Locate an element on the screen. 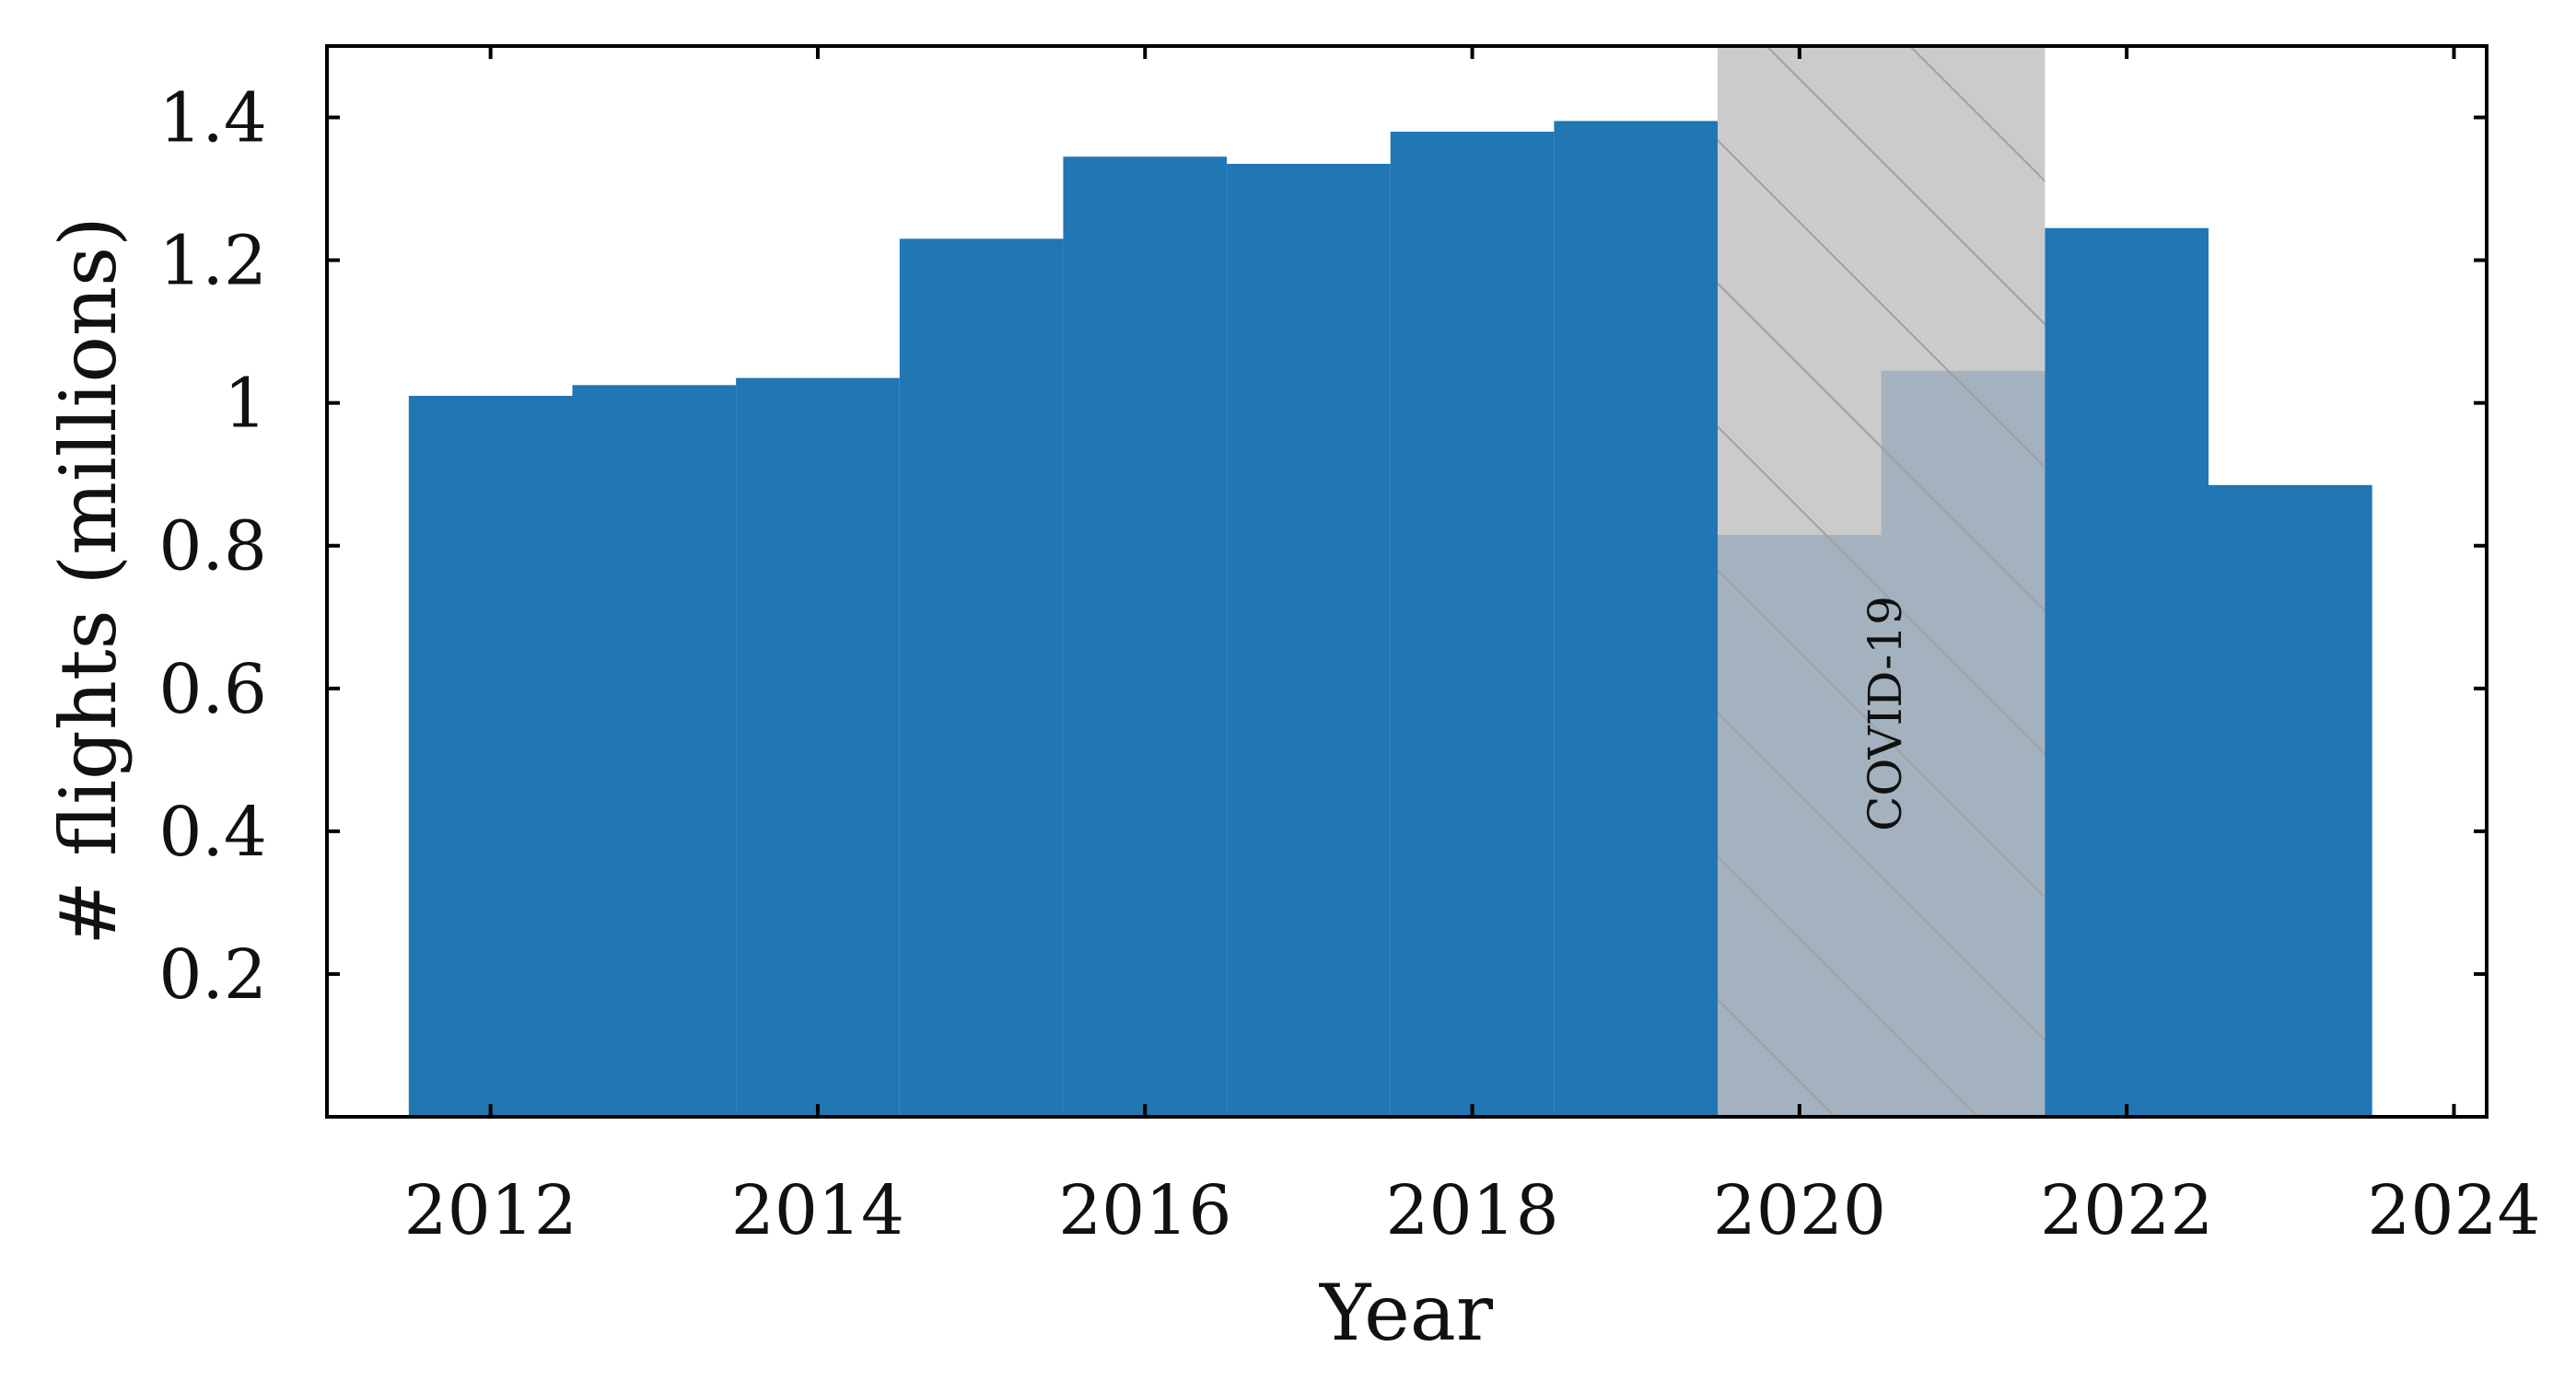 The image size is (2576, 1393). x-tick-label-2016: 2016 is located at coordinates (1144, 1210).